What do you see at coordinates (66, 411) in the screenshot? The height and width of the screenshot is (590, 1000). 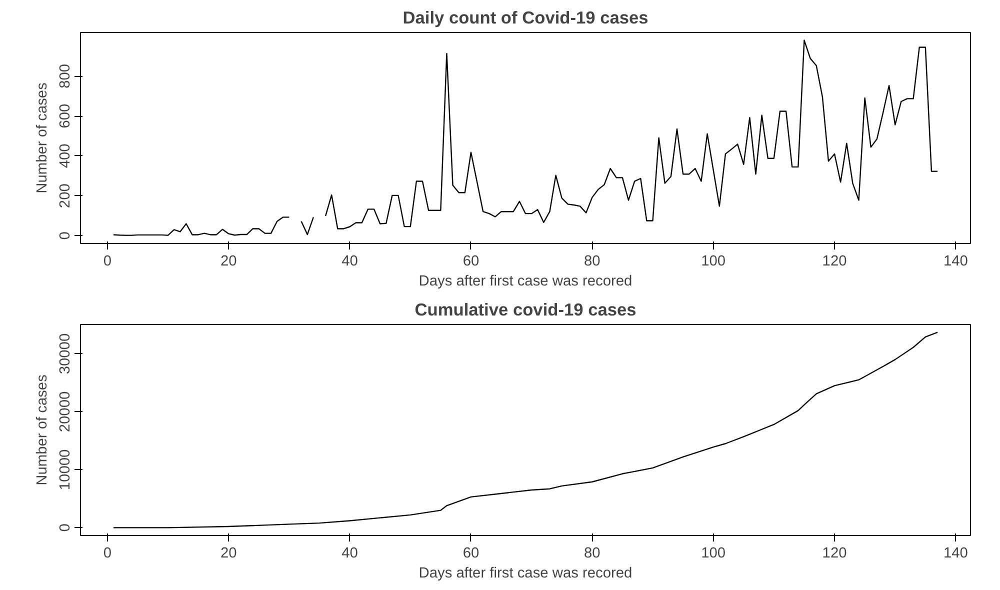 I see `y-tick-label: 20000` at bounding box center [66, 411].